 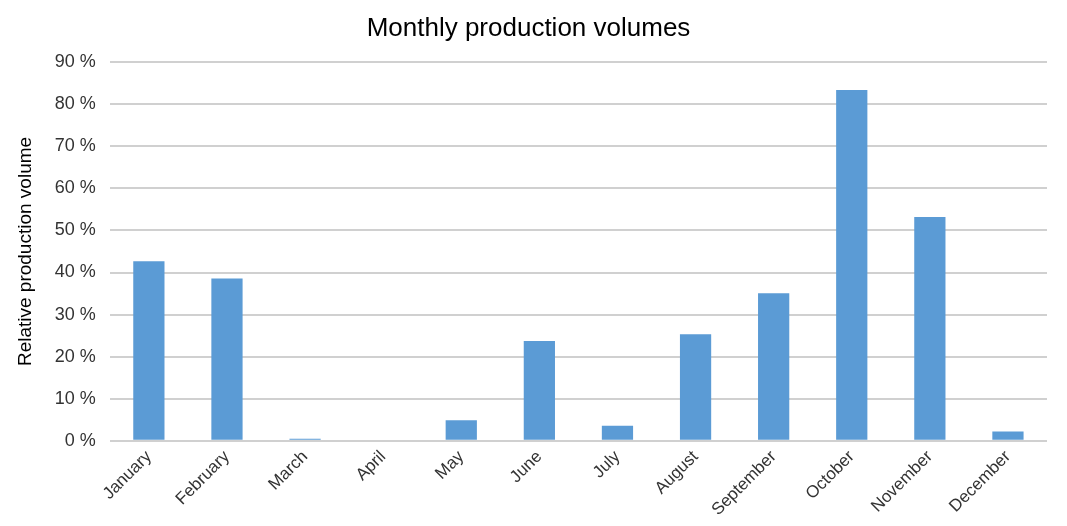 What do you see at coordinates (75, 397) in the screenshot?
I see `y-tick-label: 10 %` at bounding box center [75, 397].